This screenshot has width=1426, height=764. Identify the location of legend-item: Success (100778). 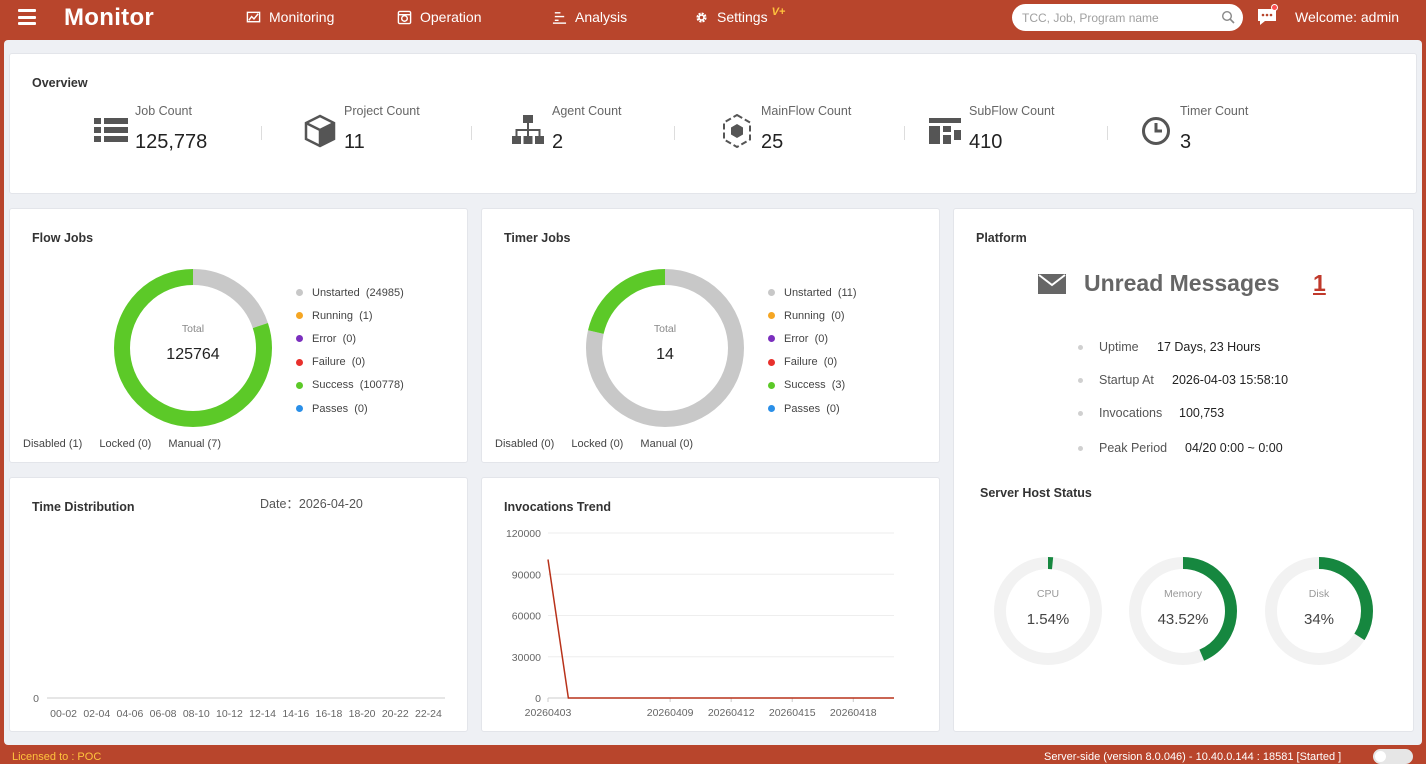
(350, 385).